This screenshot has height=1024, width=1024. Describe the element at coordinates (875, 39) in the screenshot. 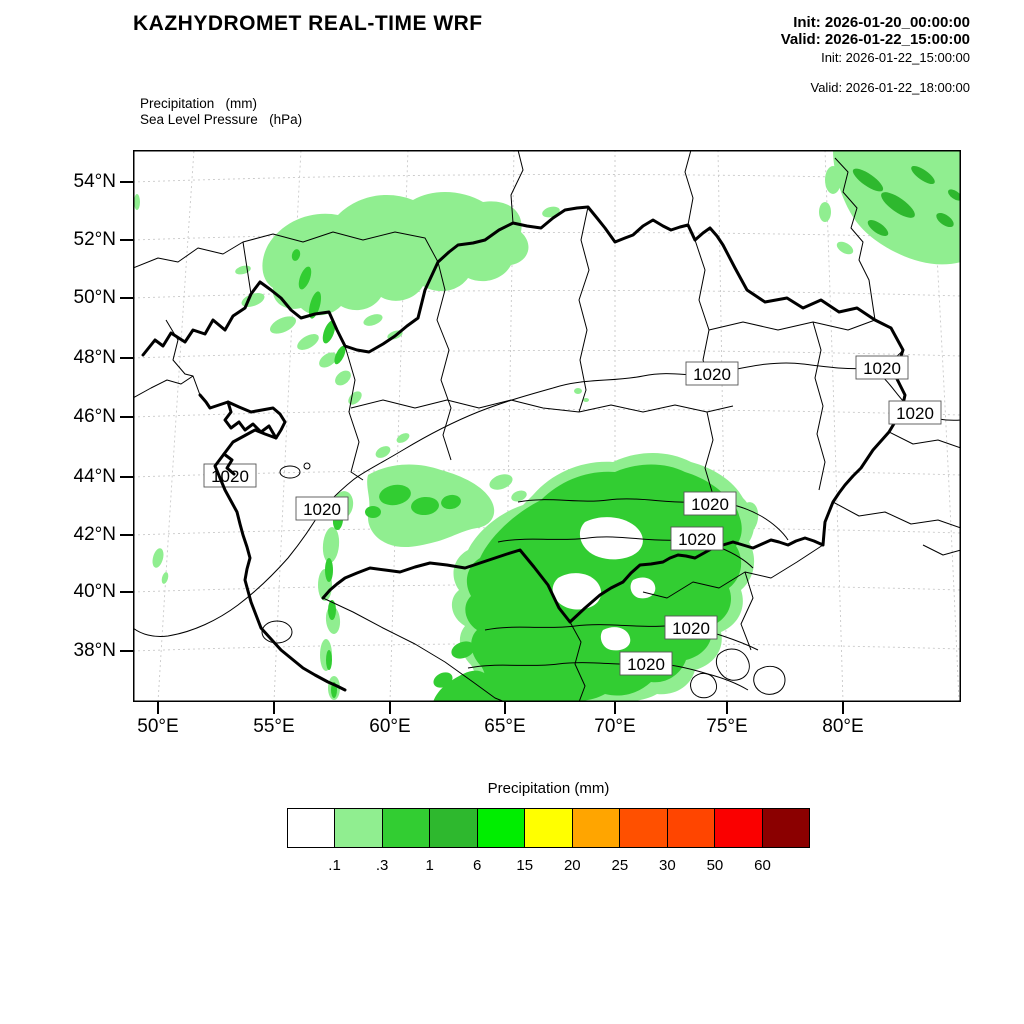

I see `valid-primary-label: Valid: 2026-01-22_15:00:00` at that location.